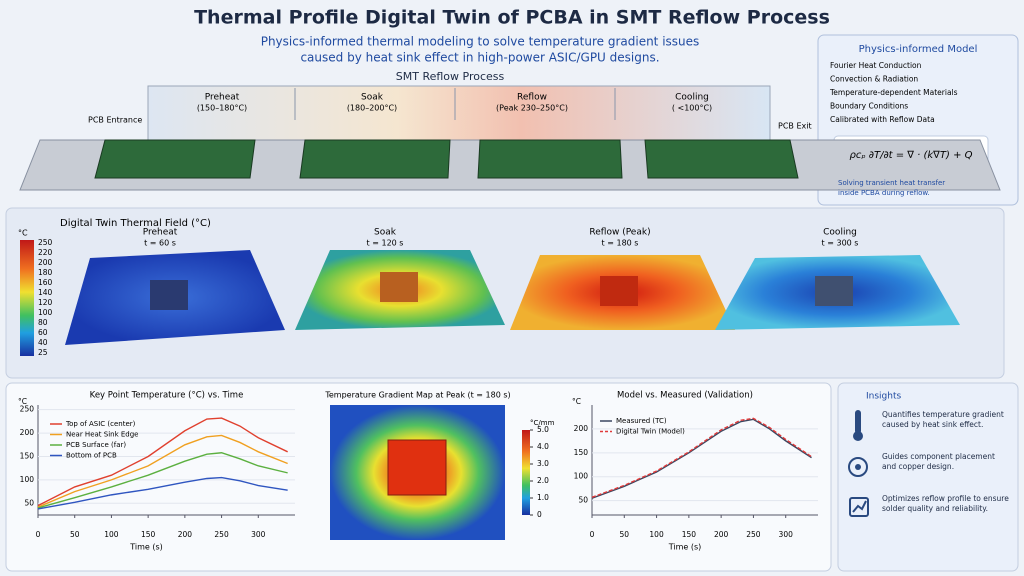 The width and height of the screenshot is (1024, 576). What do you see at coordinates (27, 298) in the screenshot?
I see `thermal-colorbar` at bounding box center [27, 298].